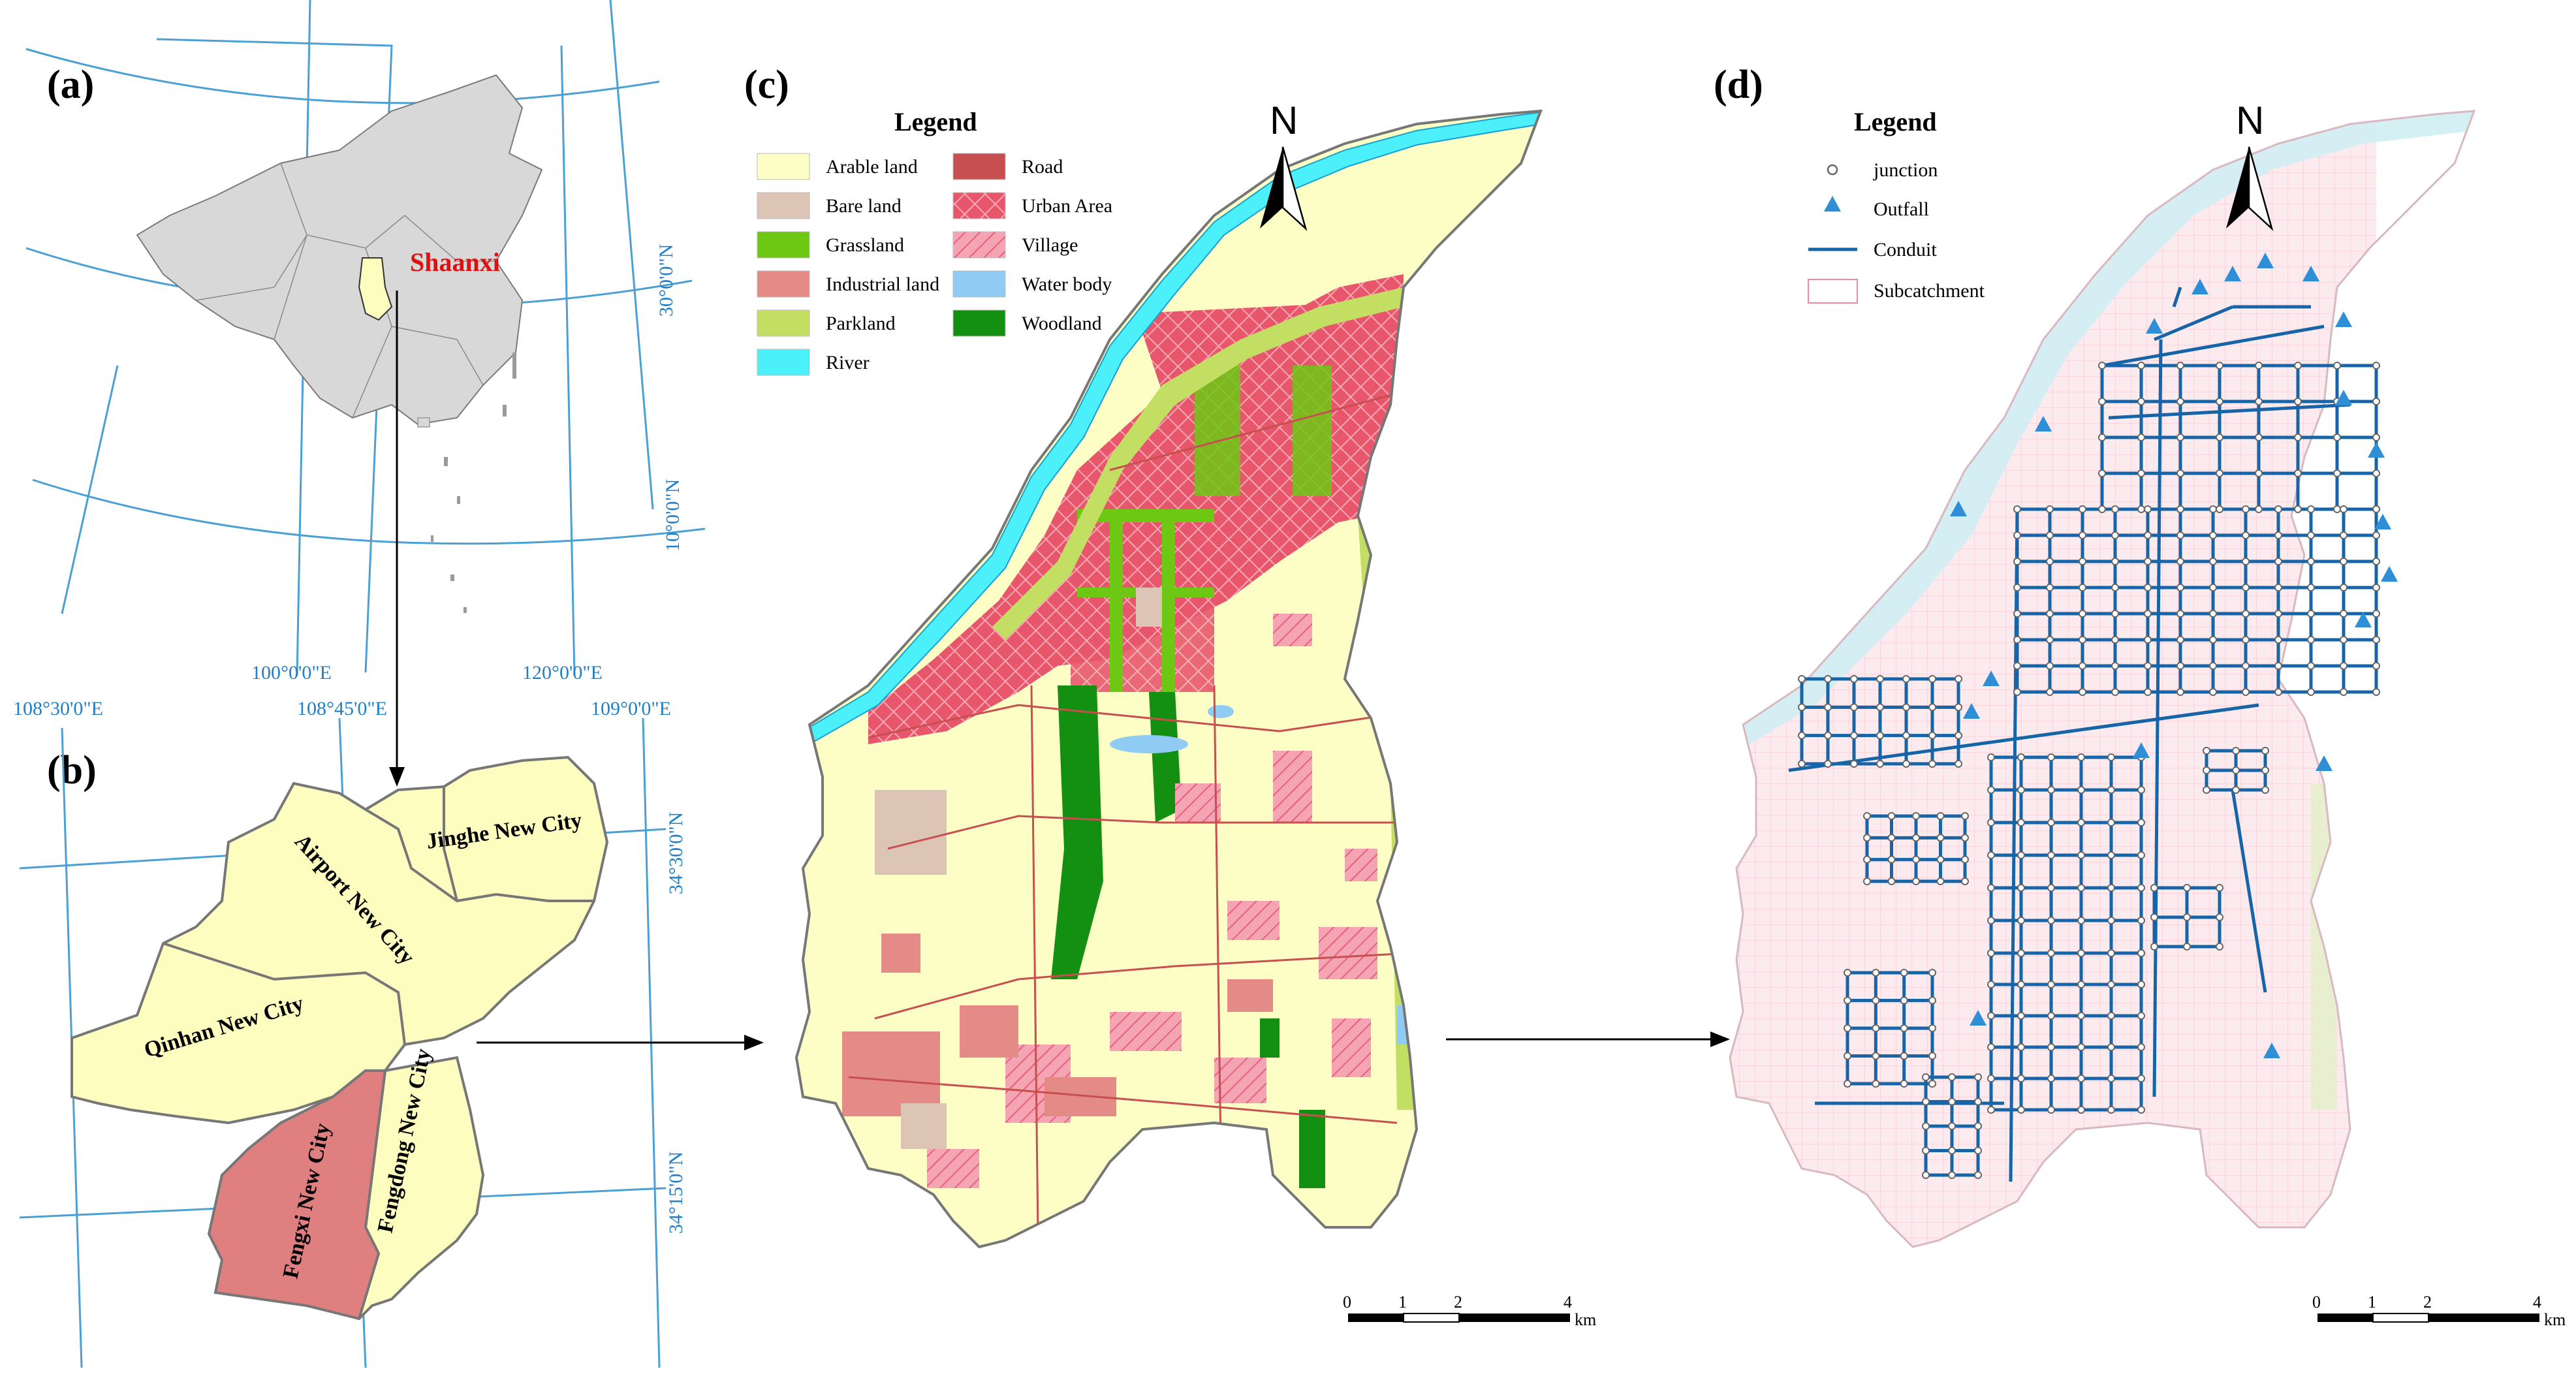  Describe the element at coordinates (1402, 1302) in the screenshot. I see `scale-c-tick-1: 1` at that location.